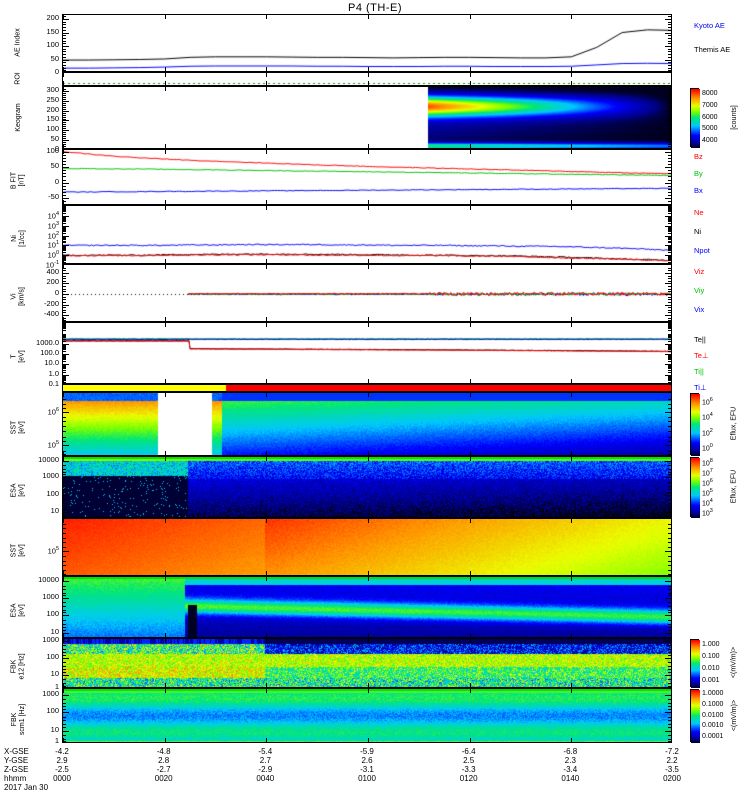  What do you see at coordinates (50, 693) in the screenshot?
I see `fbk-scm1::tick0: 1000` at bounding box center [50, 693].